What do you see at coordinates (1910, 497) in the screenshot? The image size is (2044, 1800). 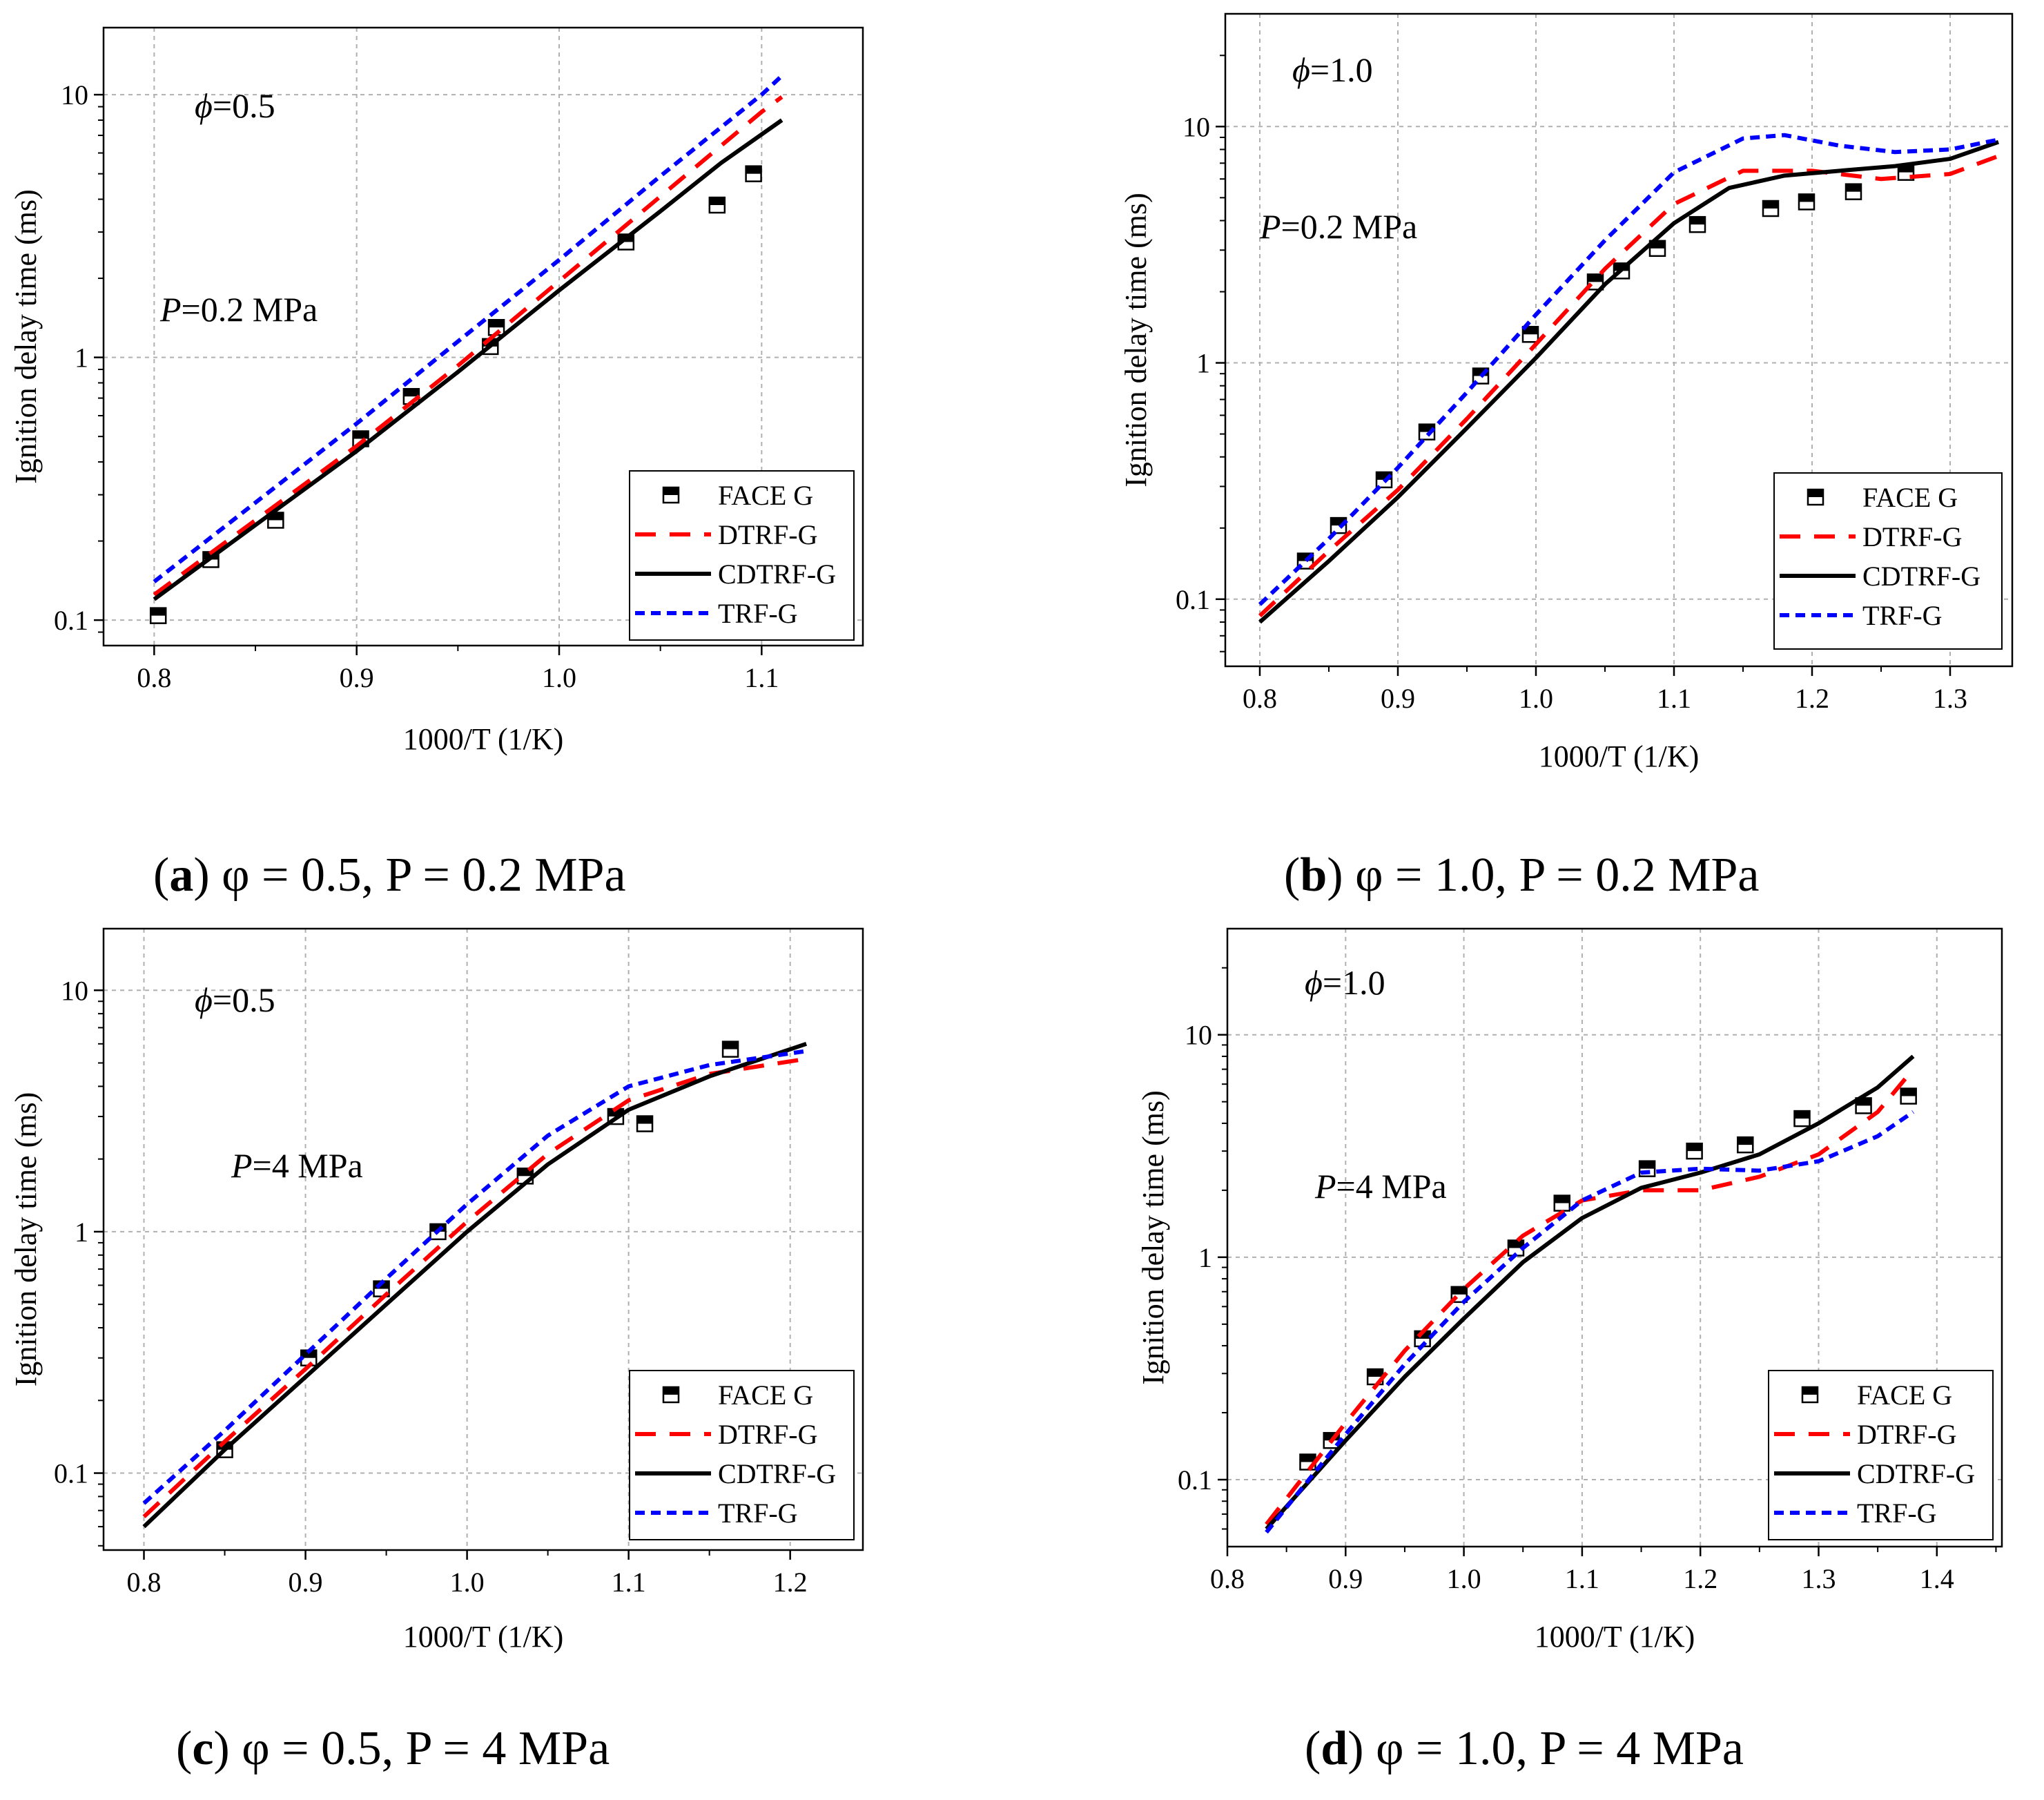 I see `legend-label-face g: FACE G` at bounding box center [1910, 497].